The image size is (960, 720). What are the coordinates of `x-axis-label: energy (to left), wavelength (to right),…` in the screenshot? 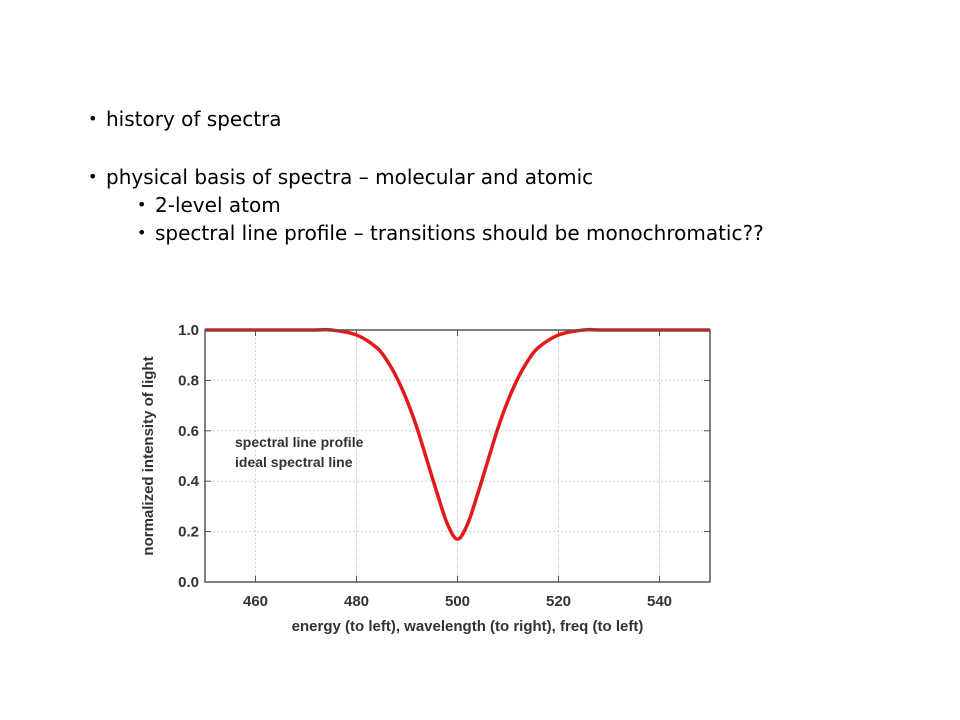 It's located at (468, 626).